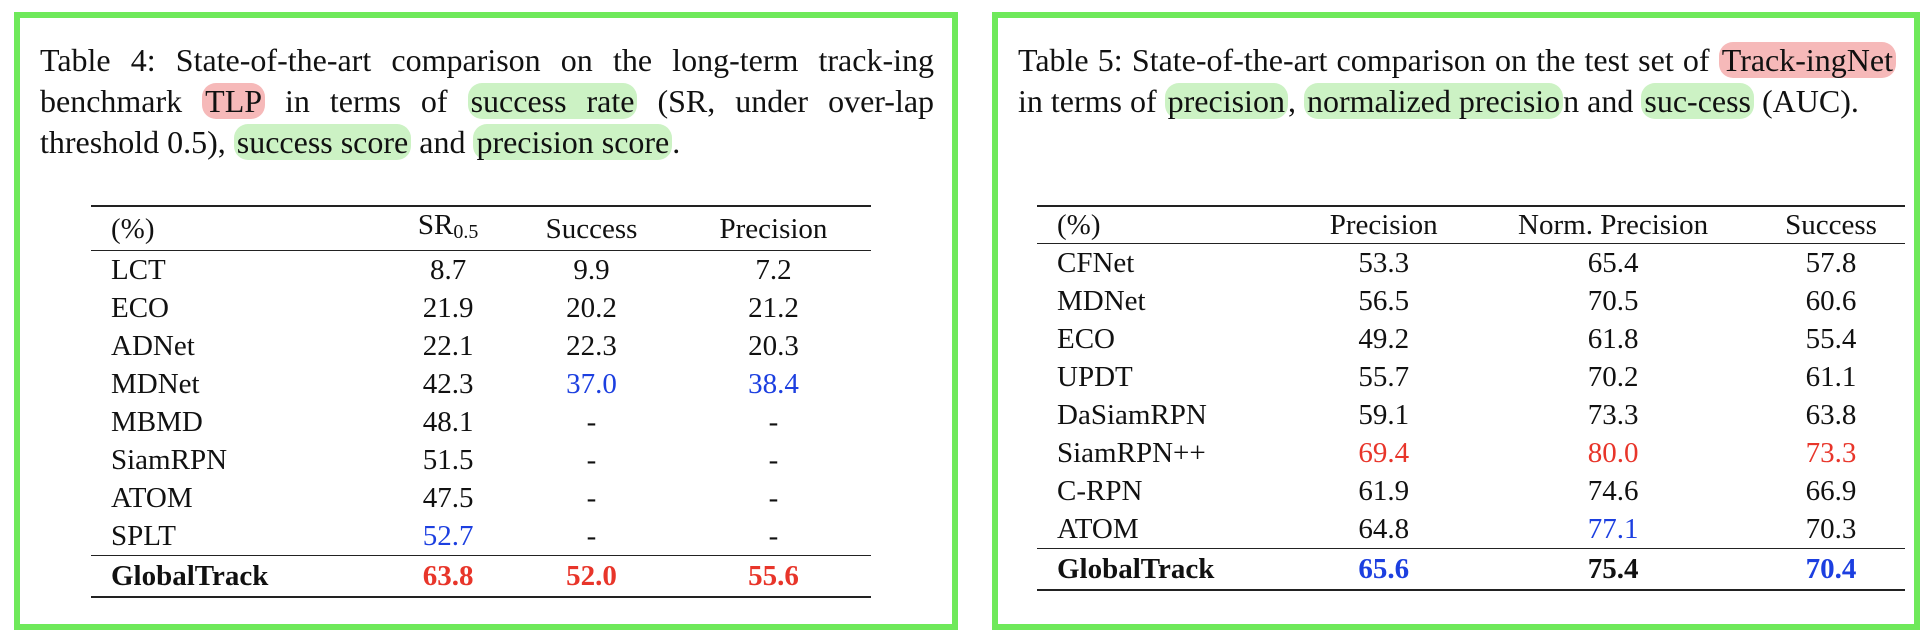  Describe the element at coordinates (448, 576) in the screenshot. I see `table-cell: 63.8` at that location.